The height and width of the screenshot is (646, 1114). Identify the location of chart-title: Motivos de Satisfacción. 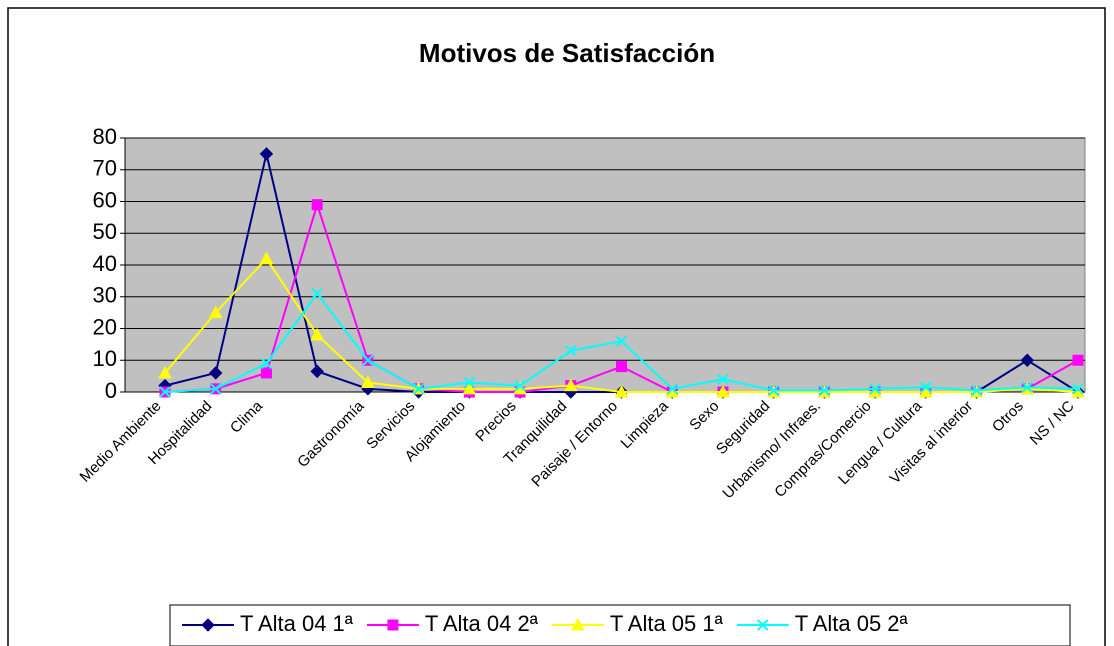
(567, 53).